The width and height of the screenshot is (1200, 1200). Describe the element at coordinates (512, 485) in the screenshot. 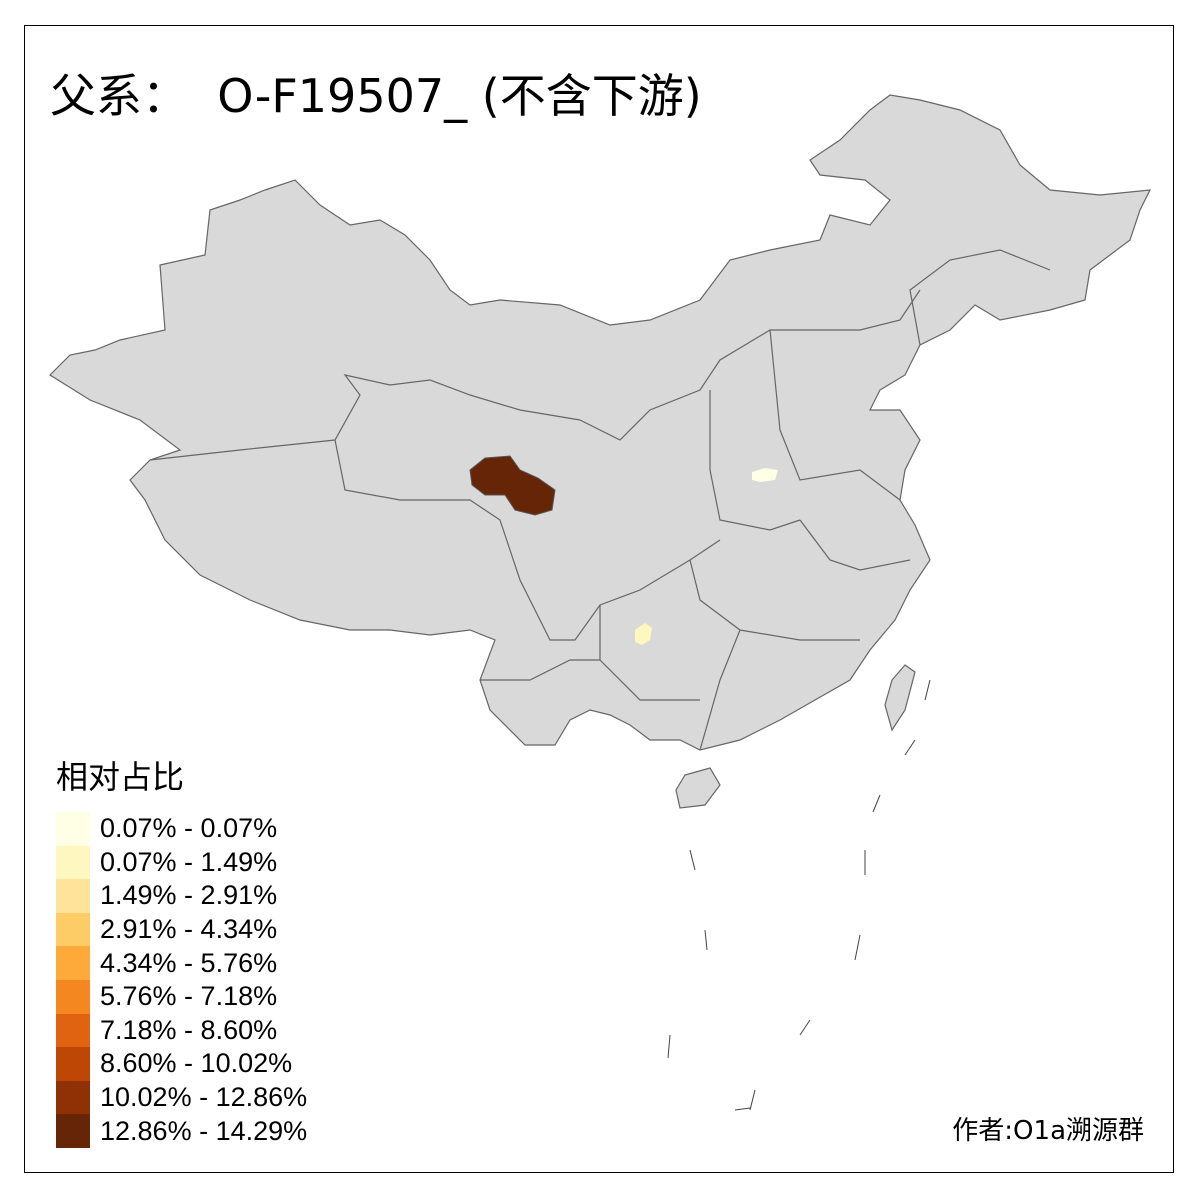

I see `region-qinghai-sichuan-highlight` at that location.